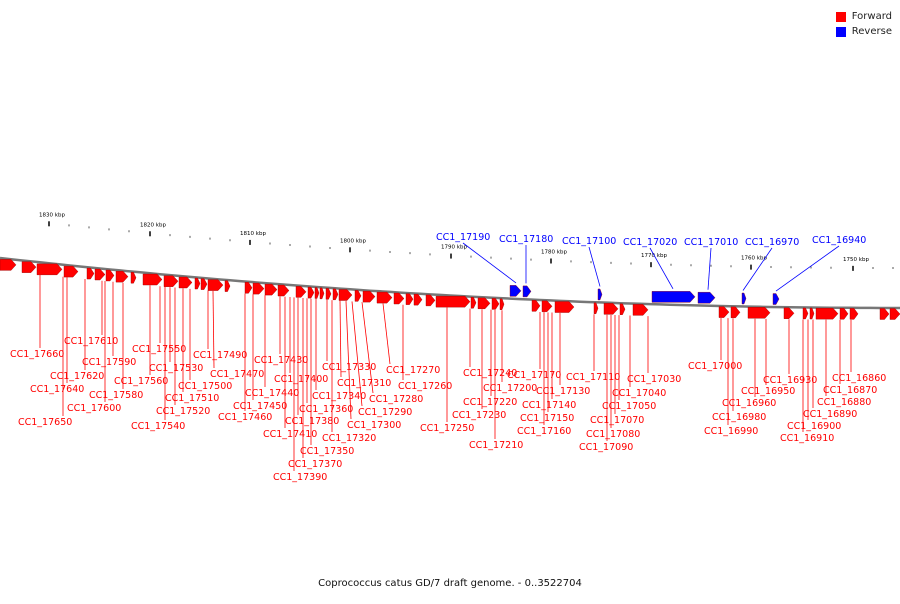 This screenshot has height=604, width=900. What do you see at coordinates (349, 438) in the screenshot?
I see `forward-gene-label: CC1_17320` at bounding box center [349, 438].